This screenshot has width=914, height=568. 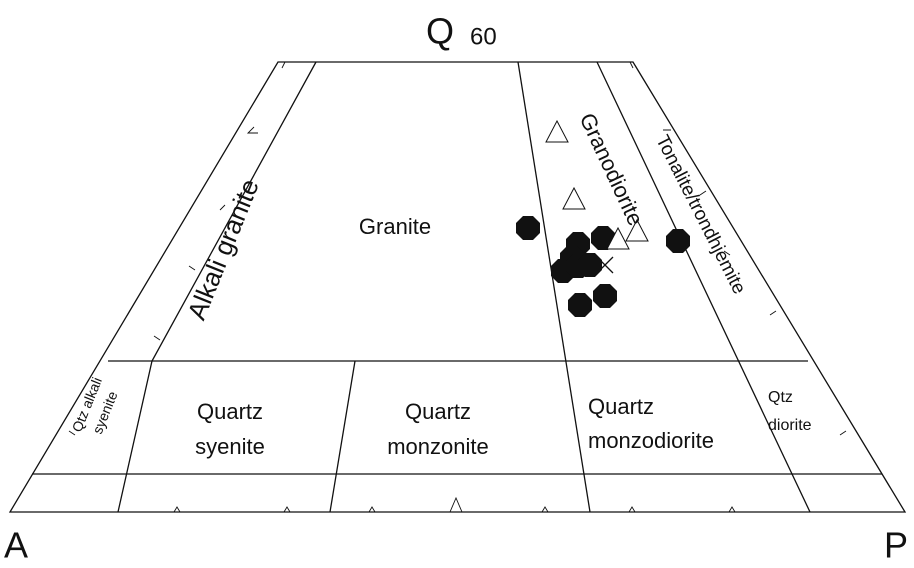 What do you see at coordinates (780, 397) in the screenshot?
I see `field-label: Qtz` at bounding box center [780, 397].